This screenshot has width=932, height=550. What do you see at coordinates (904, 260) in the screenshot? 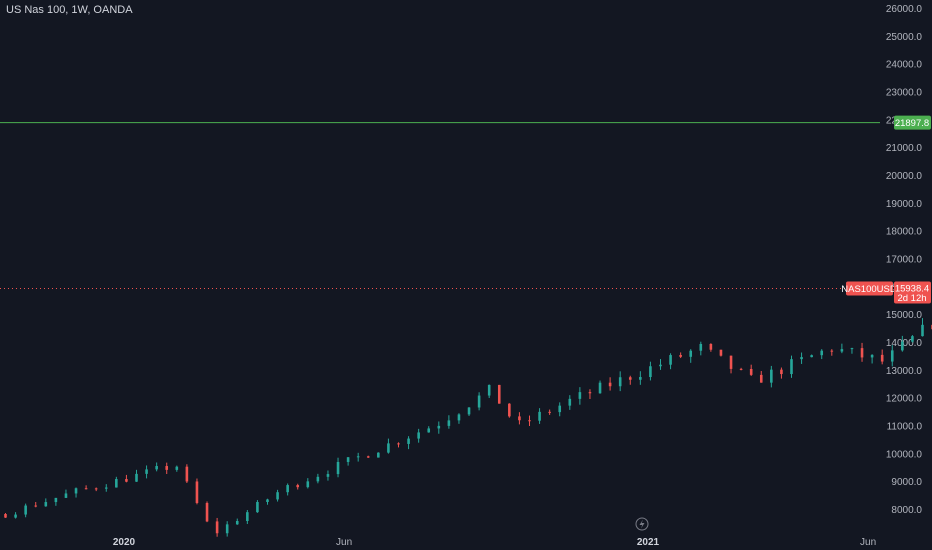
I see `y-tick-label: 17000.0` at bounding box center [904, 260].